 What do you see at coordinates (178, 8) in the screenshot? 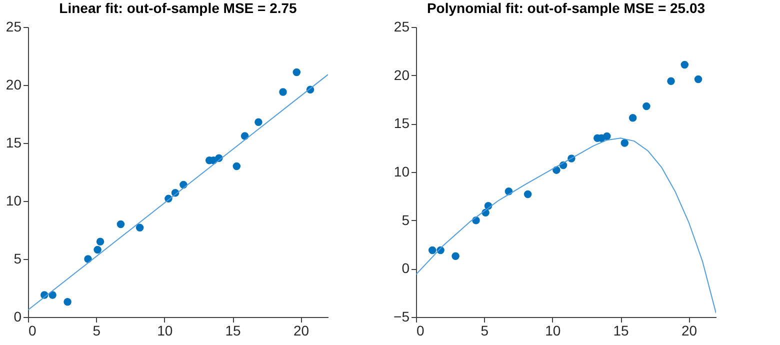
I see `chart-title: Linear fit: out-of-sample MSE = 2.75` at bounding box center [178, 8].